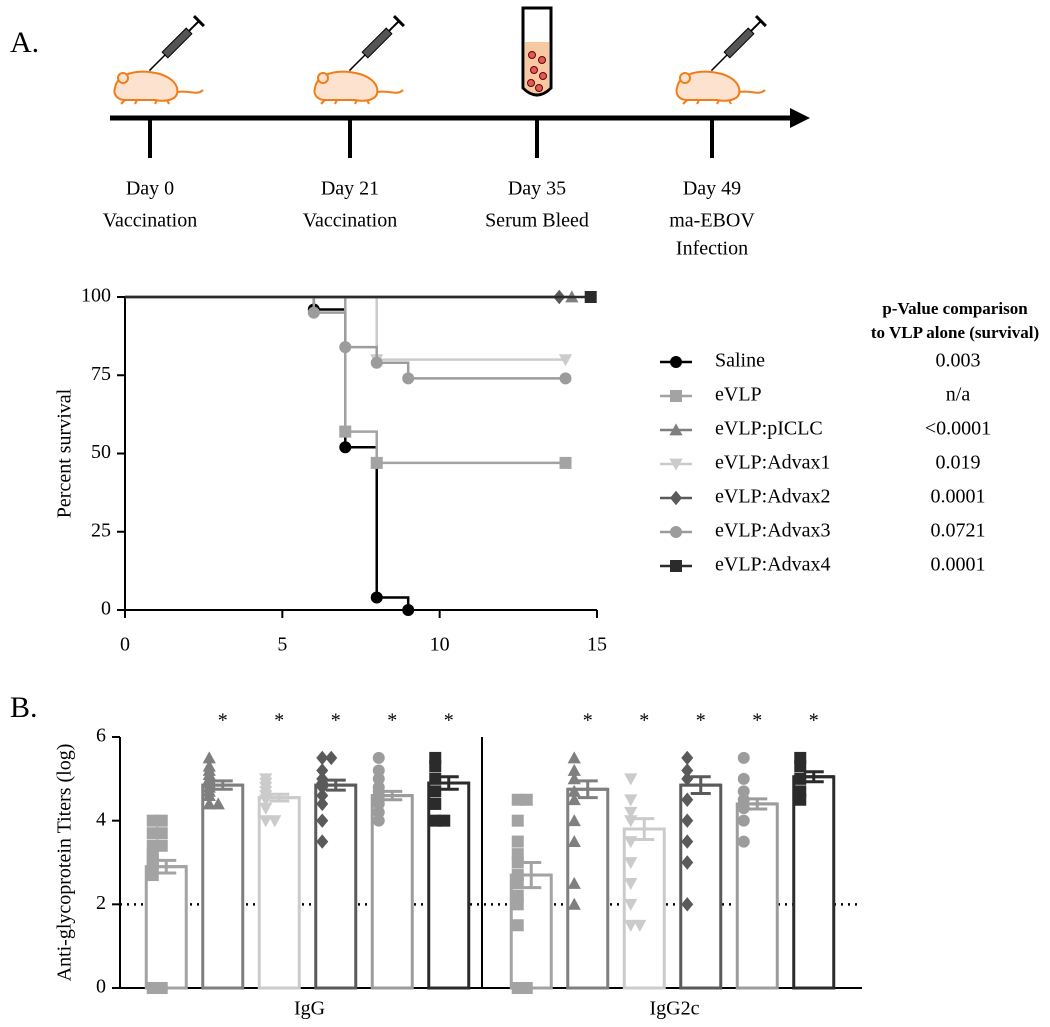 Image resolution: width=1050 pixels, height=1027 pixels. I want to click on event-label: ma-EBOV, so click(712, 221).